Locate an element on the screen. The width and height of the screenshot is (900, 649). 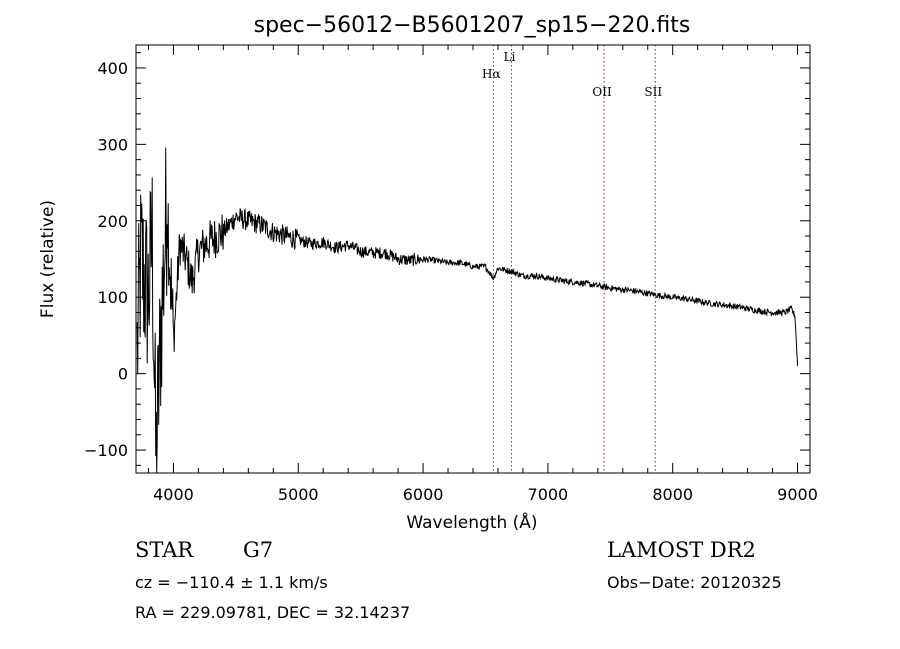
spectral-subclass: G7 is located at coordinates (258, 550).